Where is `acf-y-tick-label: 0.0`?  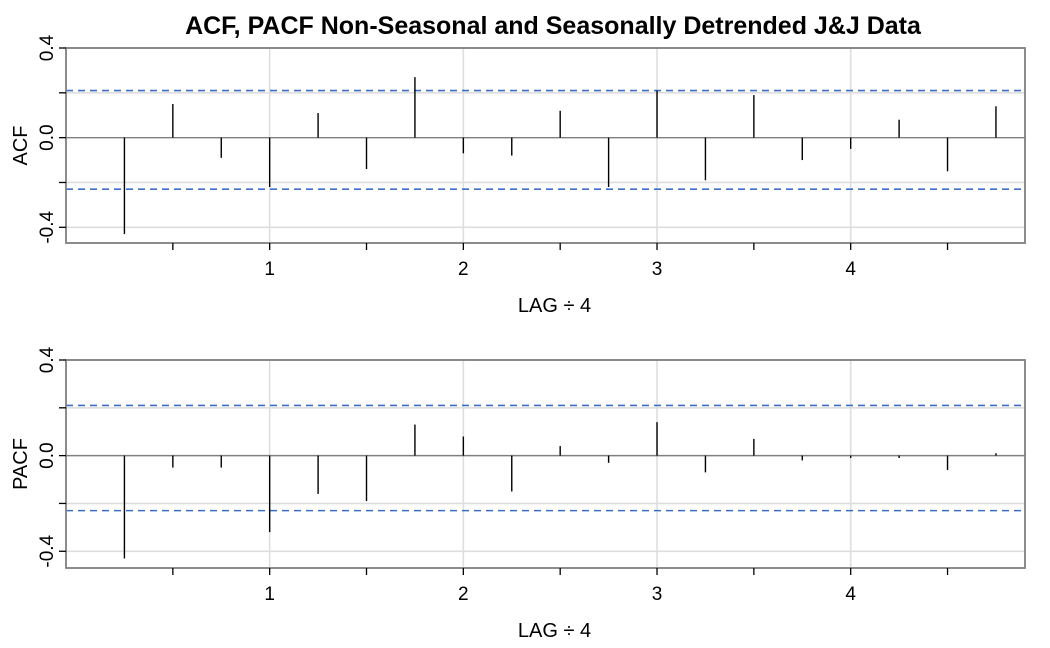 acf-y-tick-label: 0.0 is located at coordinates (47, 137).